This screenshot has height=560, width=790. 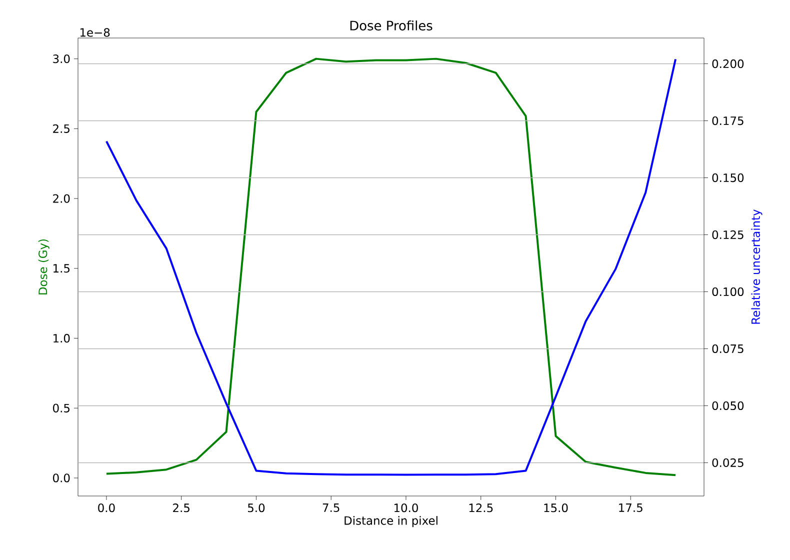 What do you see at coordinates (61, 408) in the screenshot?
I see `y-tick-label: 0.5` at bounding box center [61, 408].